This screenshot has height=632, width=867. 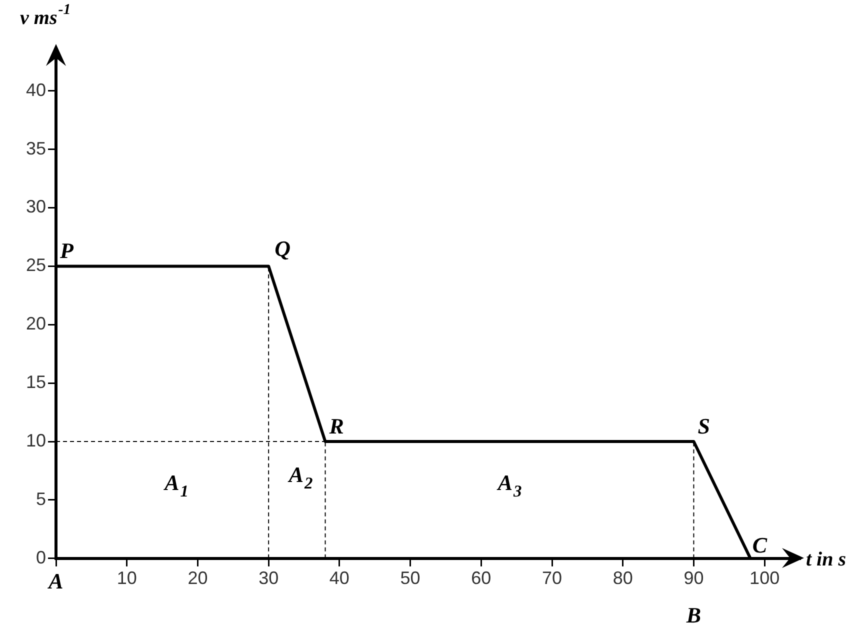 I want to click on annotation: Q, so click(x=282, y=249).